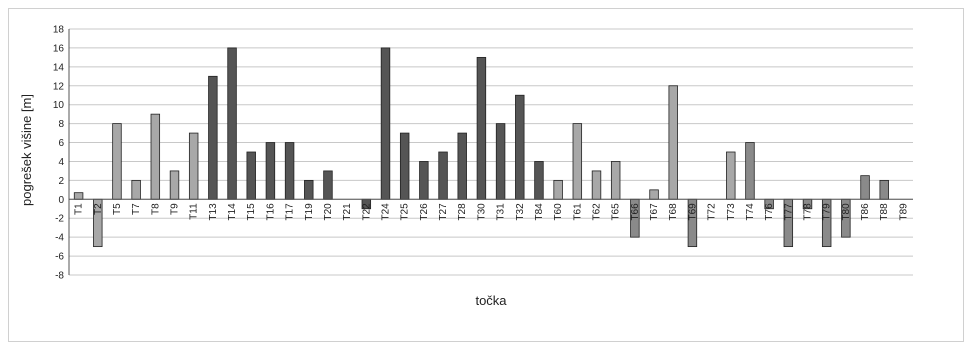 This screenshot has width=972, height=350. What do you see at coordinates (98, 209) in the screenshot?
I see `x-category-label: T2` at bounding box center [98, 209].